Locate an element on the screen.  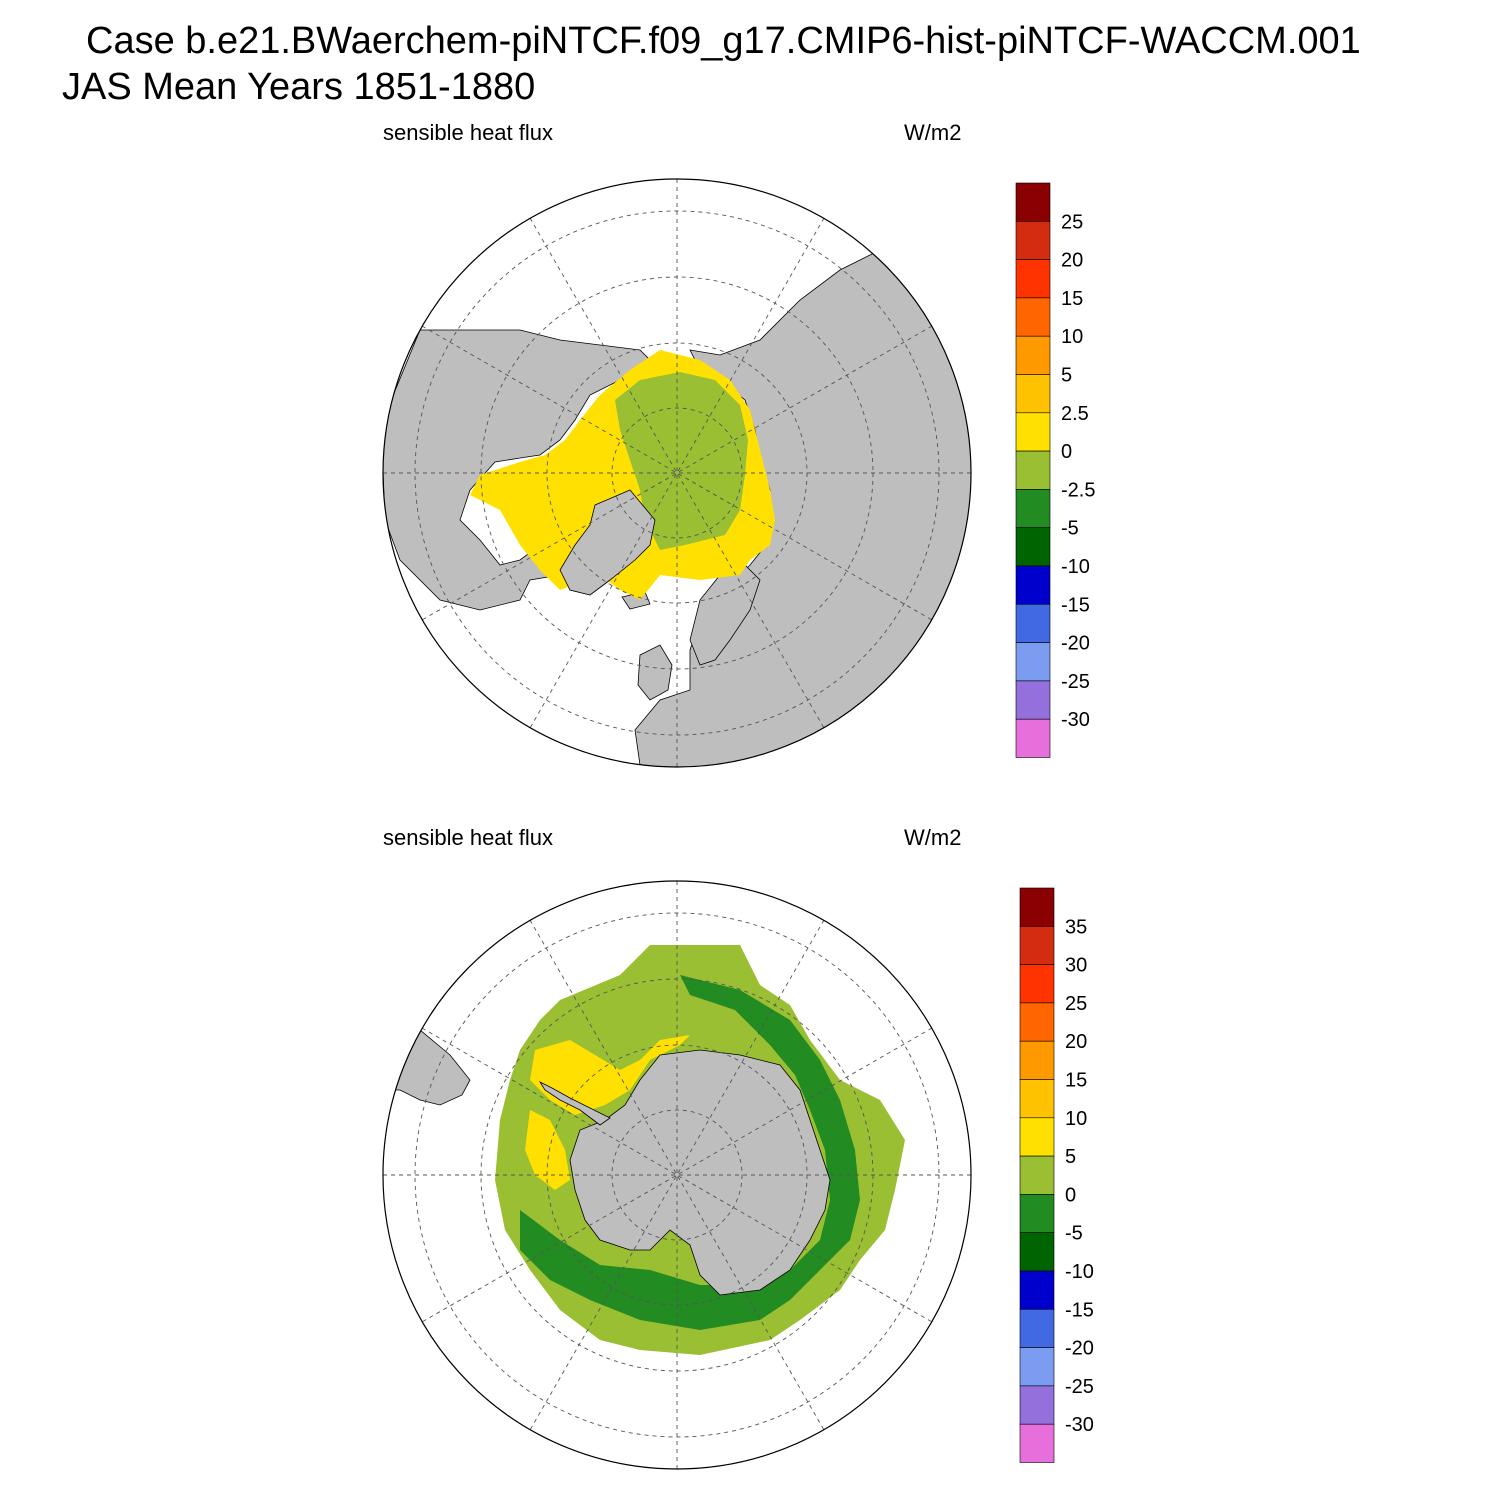
south-colorbar-label: 25 is located at coordinates (1076, 1004).